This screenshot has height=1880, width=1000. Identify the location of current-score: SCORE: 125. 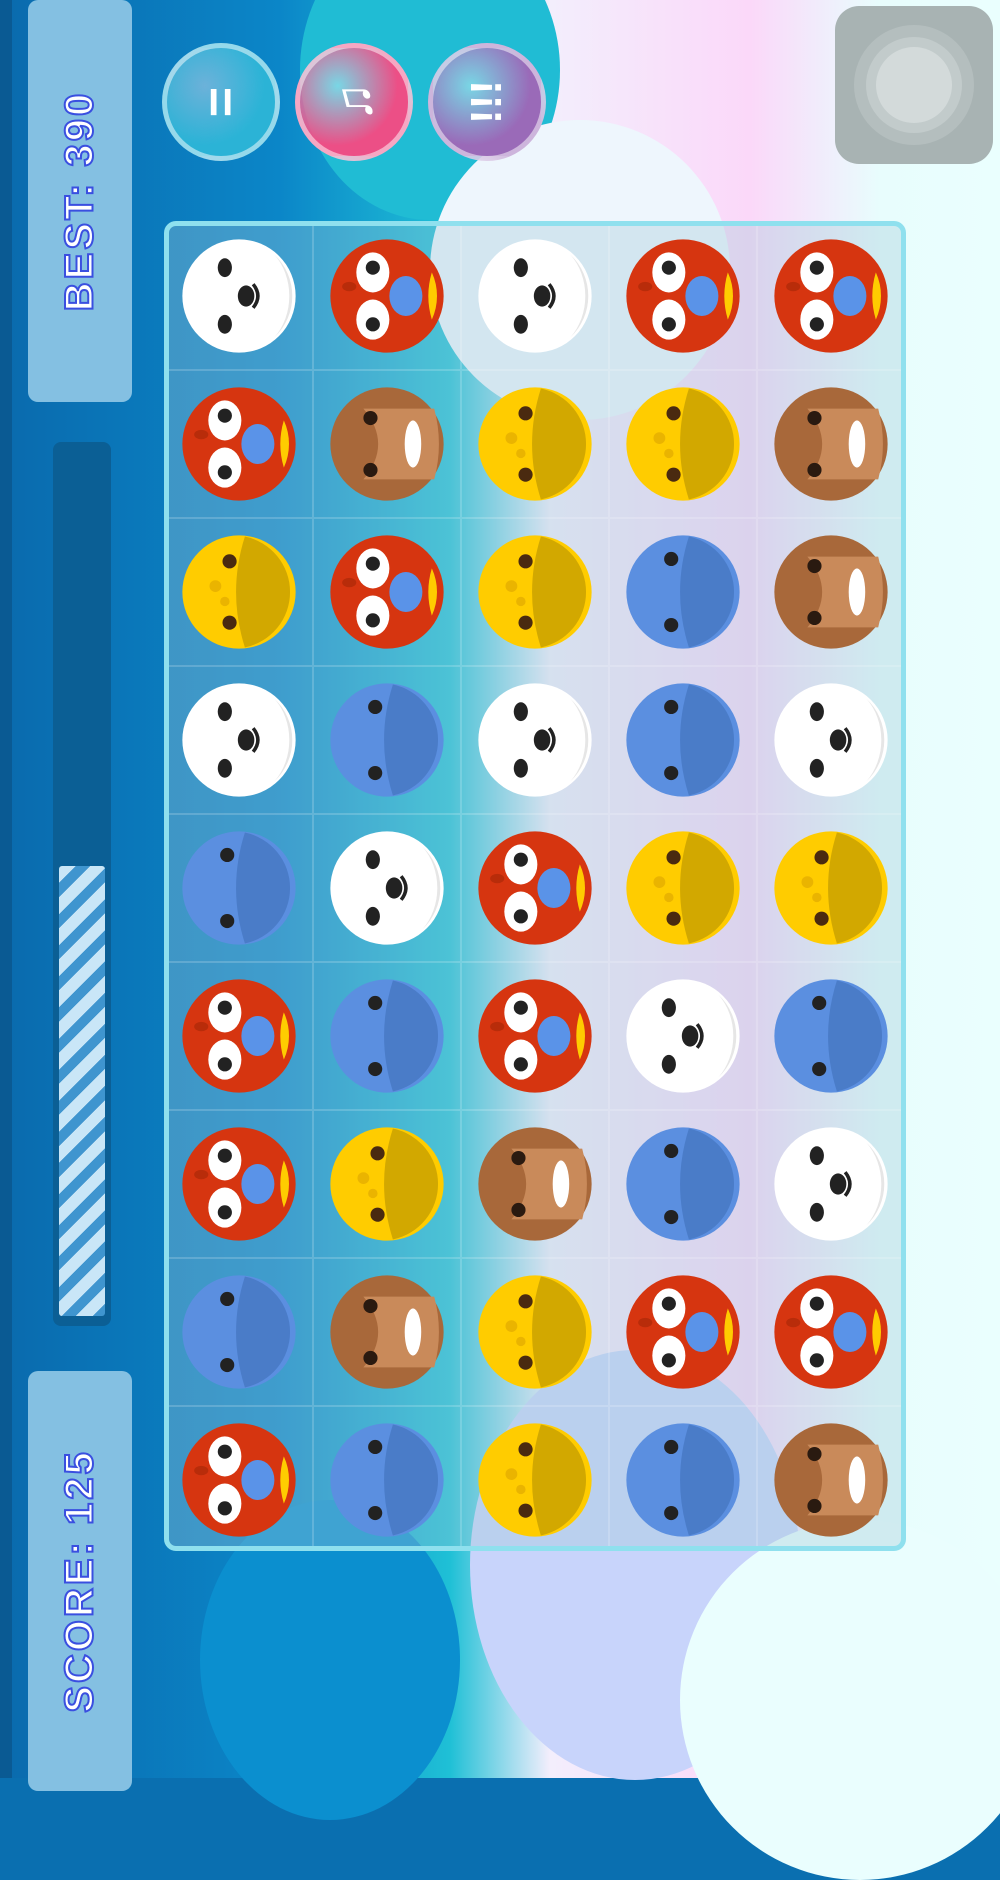
(80, 1580).